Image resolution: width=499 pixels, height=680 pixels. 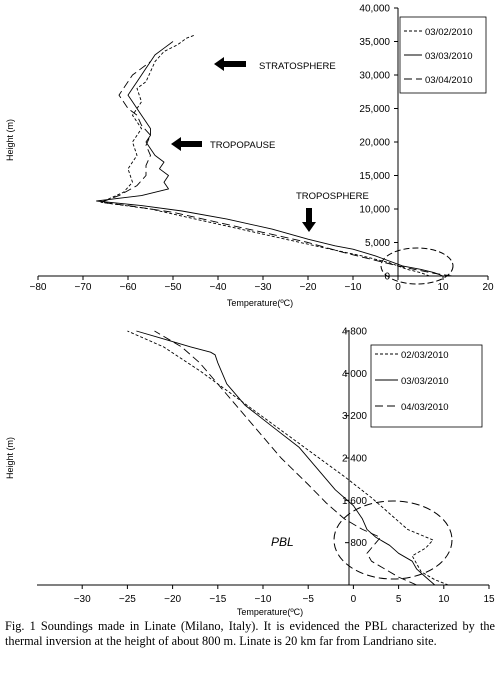 What do you see at coordinates (127, 599) in the screenshot?
I see `x-tick-label: −25` at bounding box center [127, 599].